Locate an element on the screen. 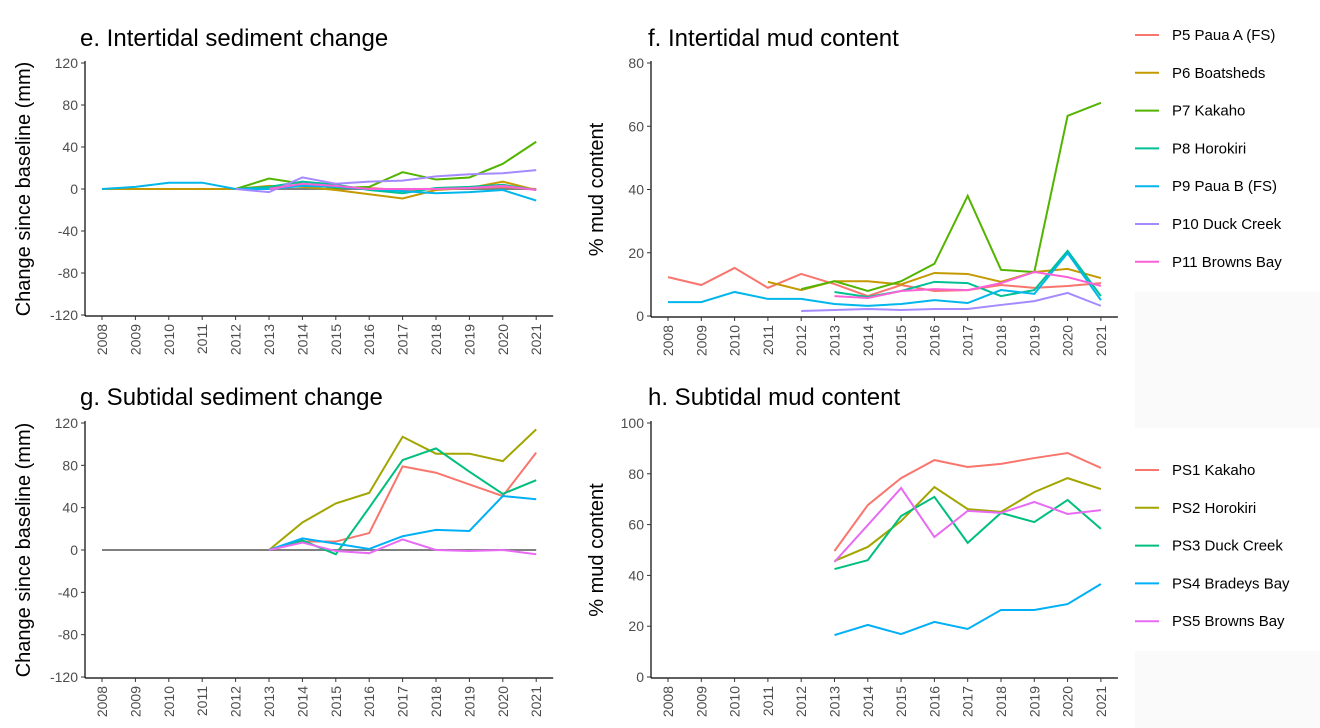 The height and width of the screenshot is (728, 1320). chart-title: h. Subtidal mud content is located at coordinates (774, 397).